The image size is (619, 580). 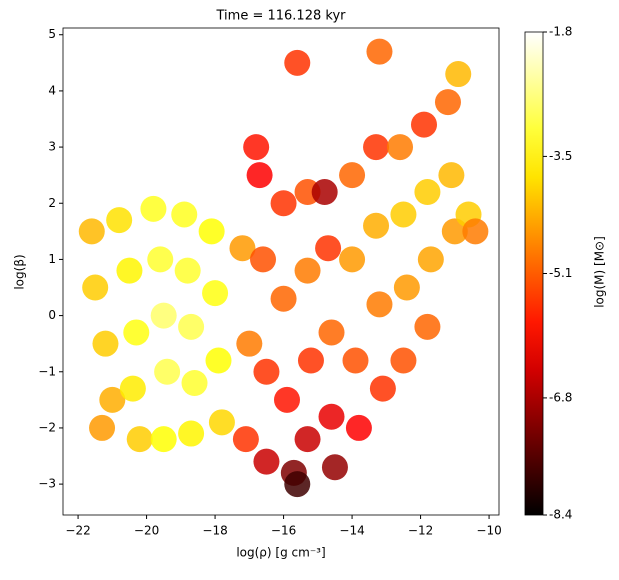 I want to click on x-axis-label: log(ρ) [g cm⁻³], so click(x=280, y=553).